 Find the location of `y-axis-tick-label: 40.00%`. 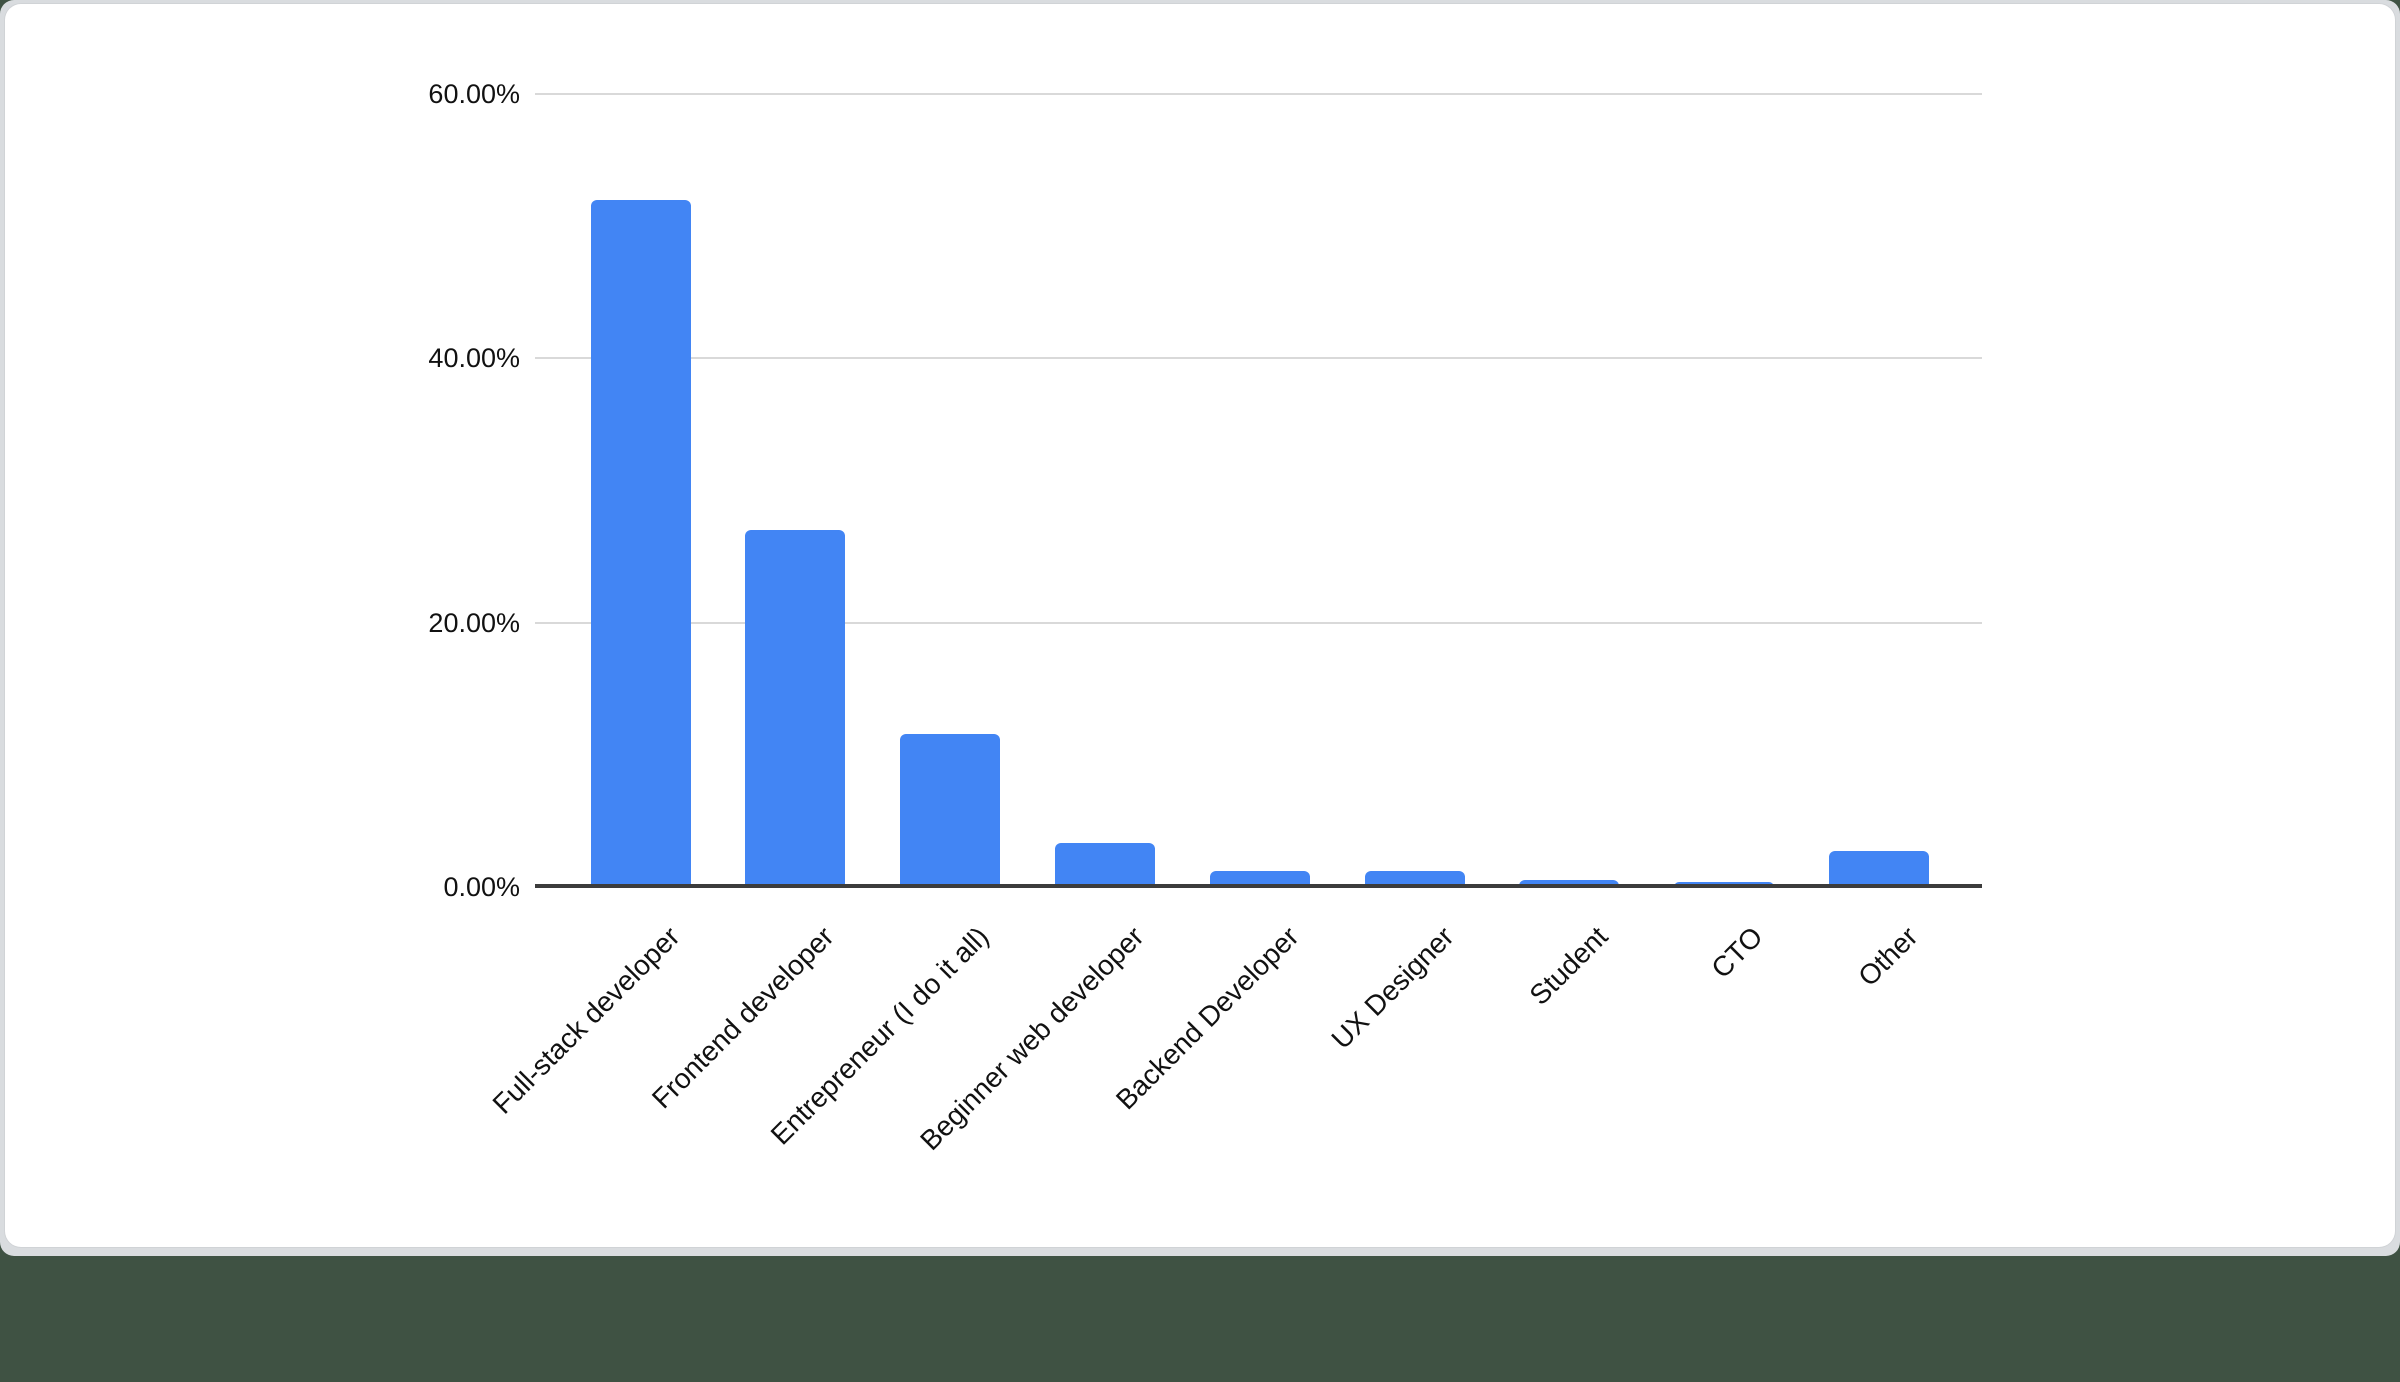

y-axis-tick-label: 40.00% is located at coordinates (262, 358).